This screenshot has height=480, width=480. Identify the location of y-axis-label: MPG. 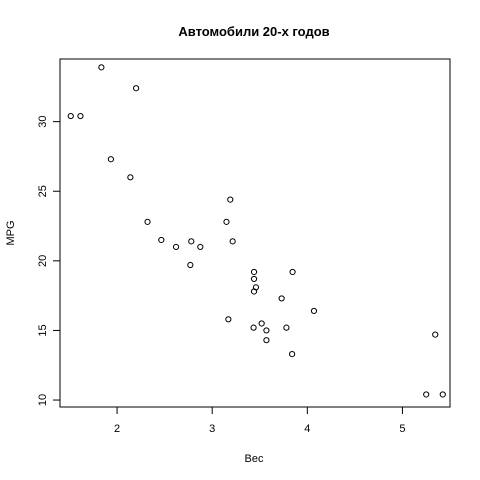
(11, 232).